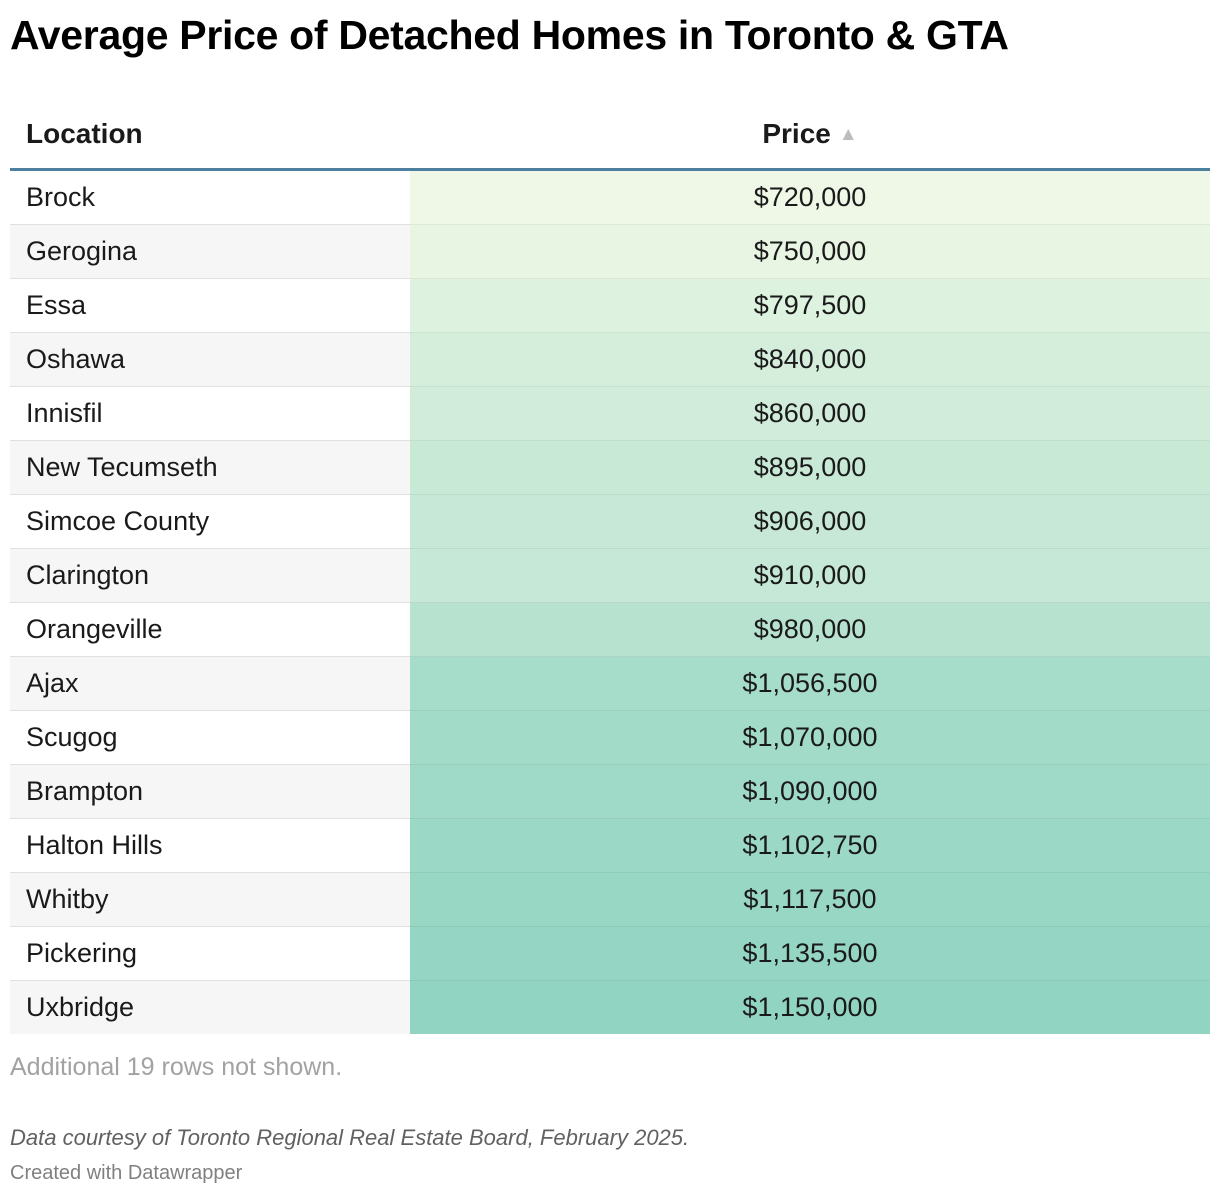  What do you see at coordinates (796, 133) in the screenshot?
I see `price-header-label: Price` at bounding box center [796, 133].